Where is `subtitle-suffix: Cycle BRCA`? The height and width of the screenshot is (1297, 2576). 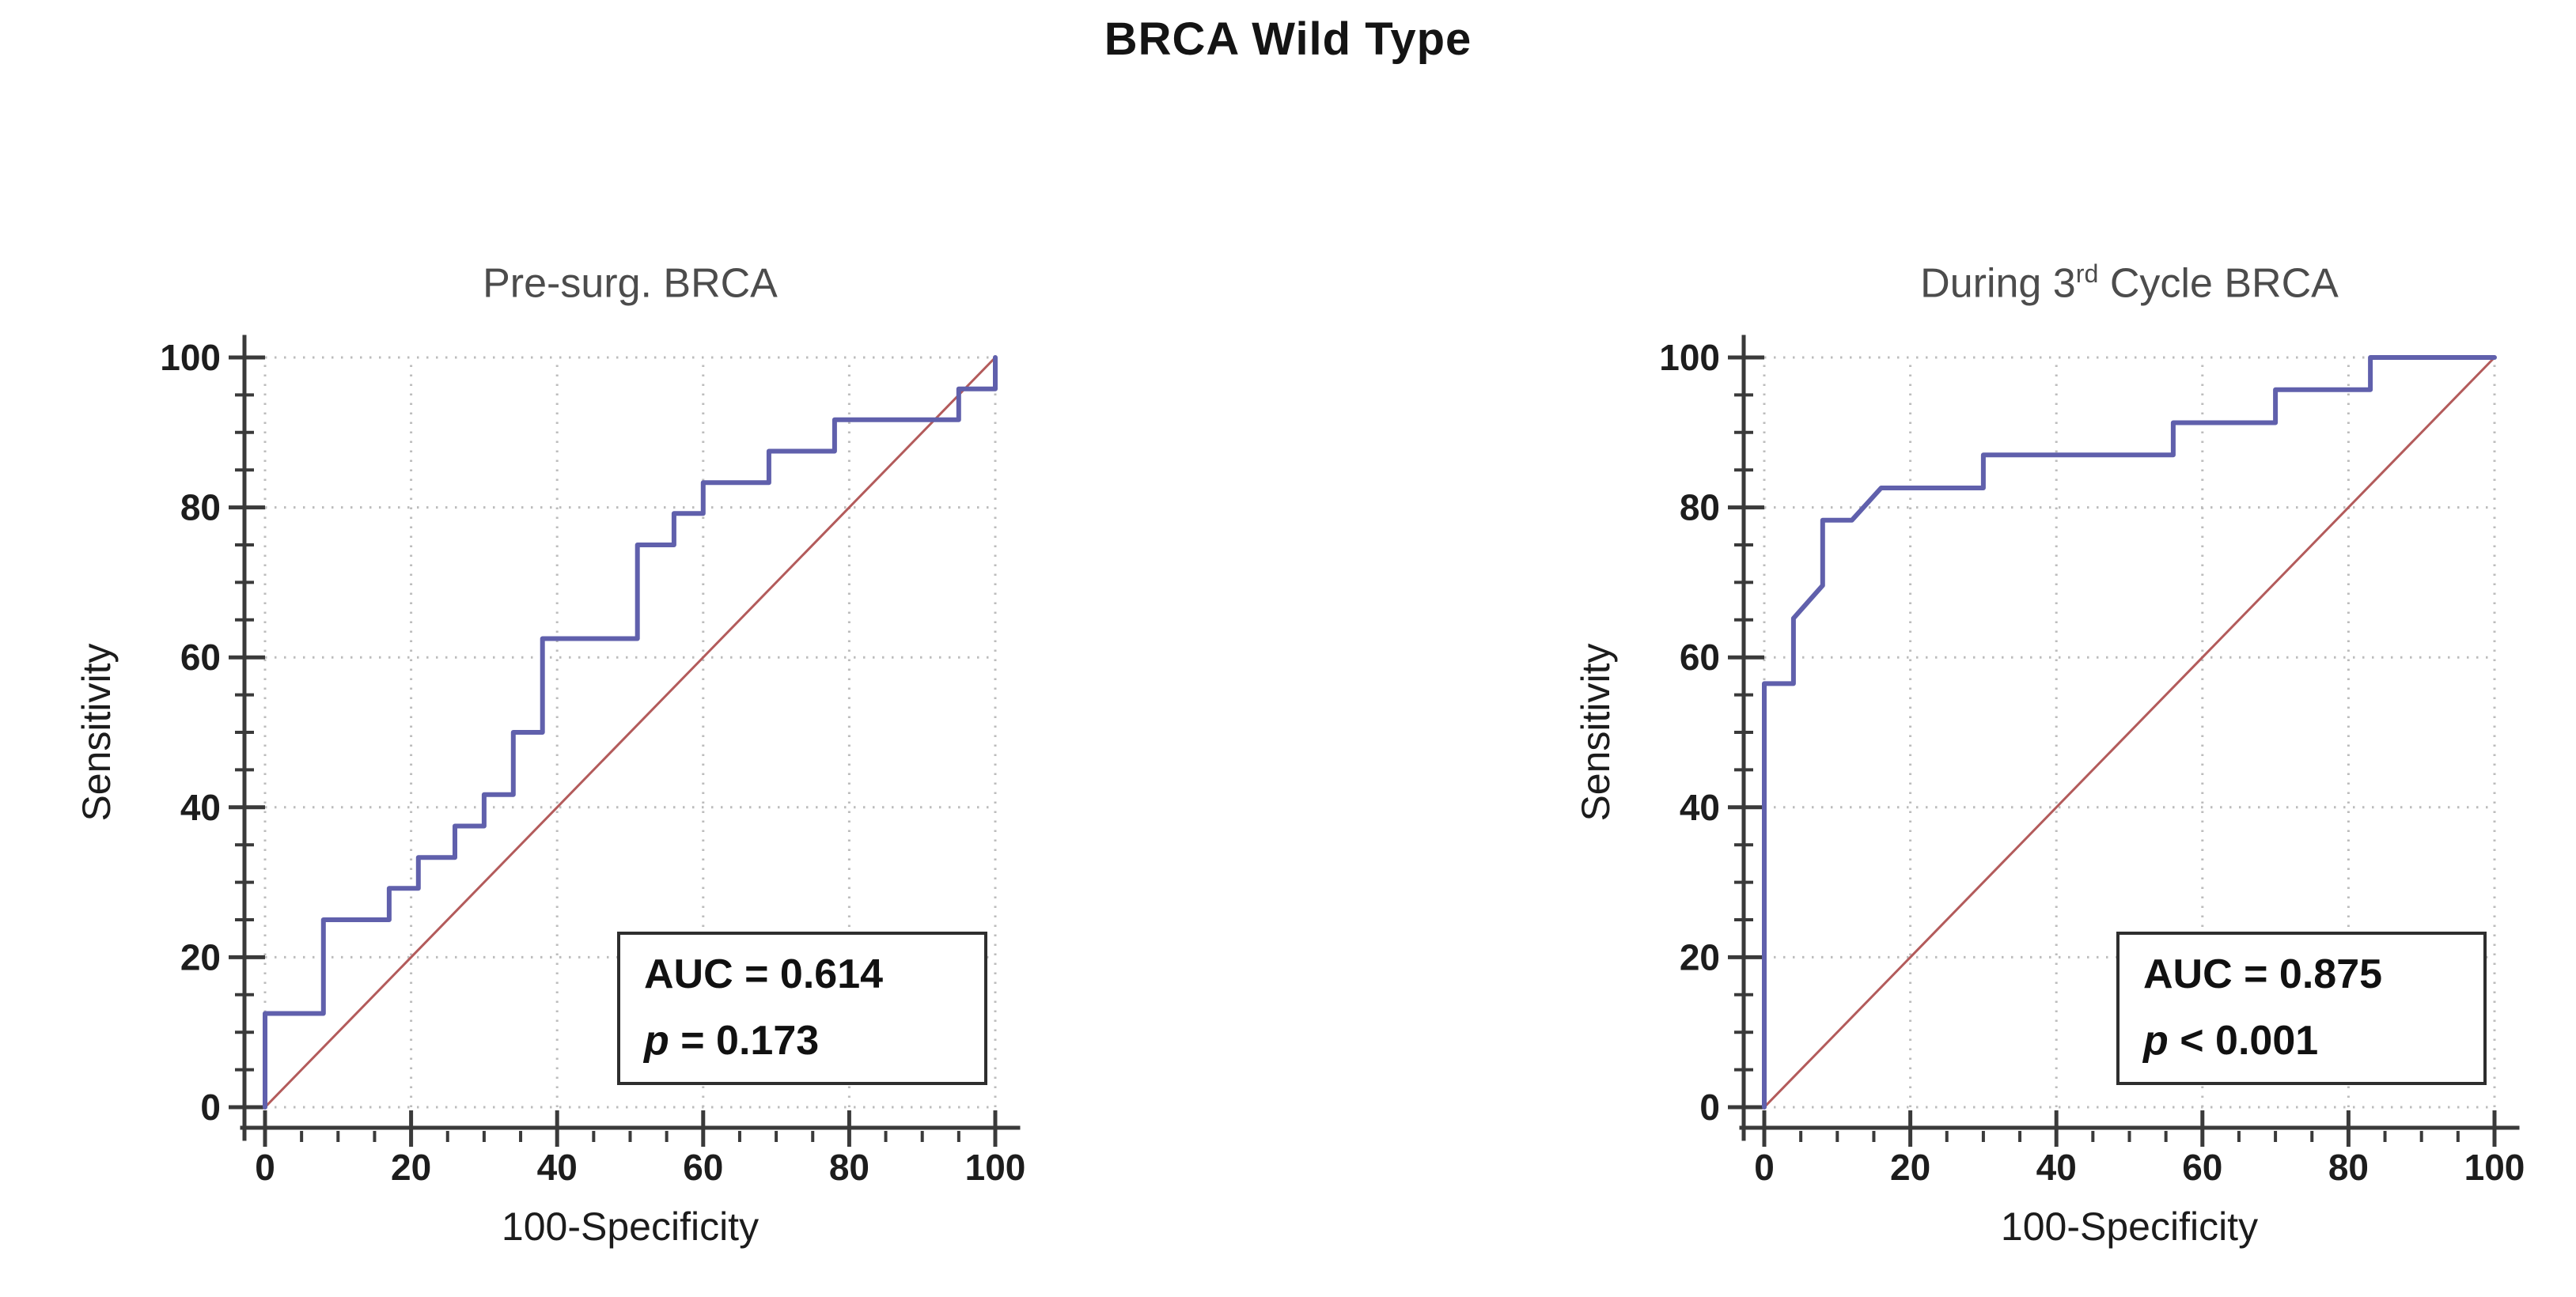
subtitle-suffix: Cycle BRCA is located at coordinates (2218, 283).